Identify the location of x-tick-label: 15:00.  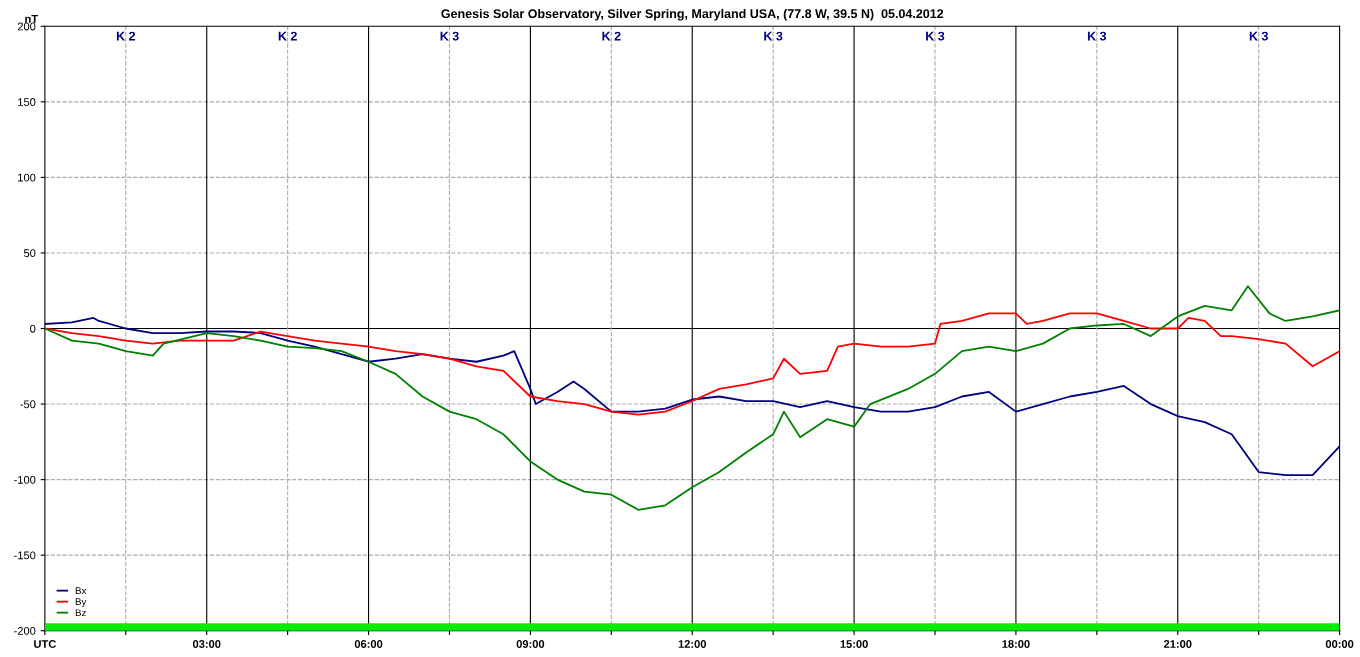
(854, 644).